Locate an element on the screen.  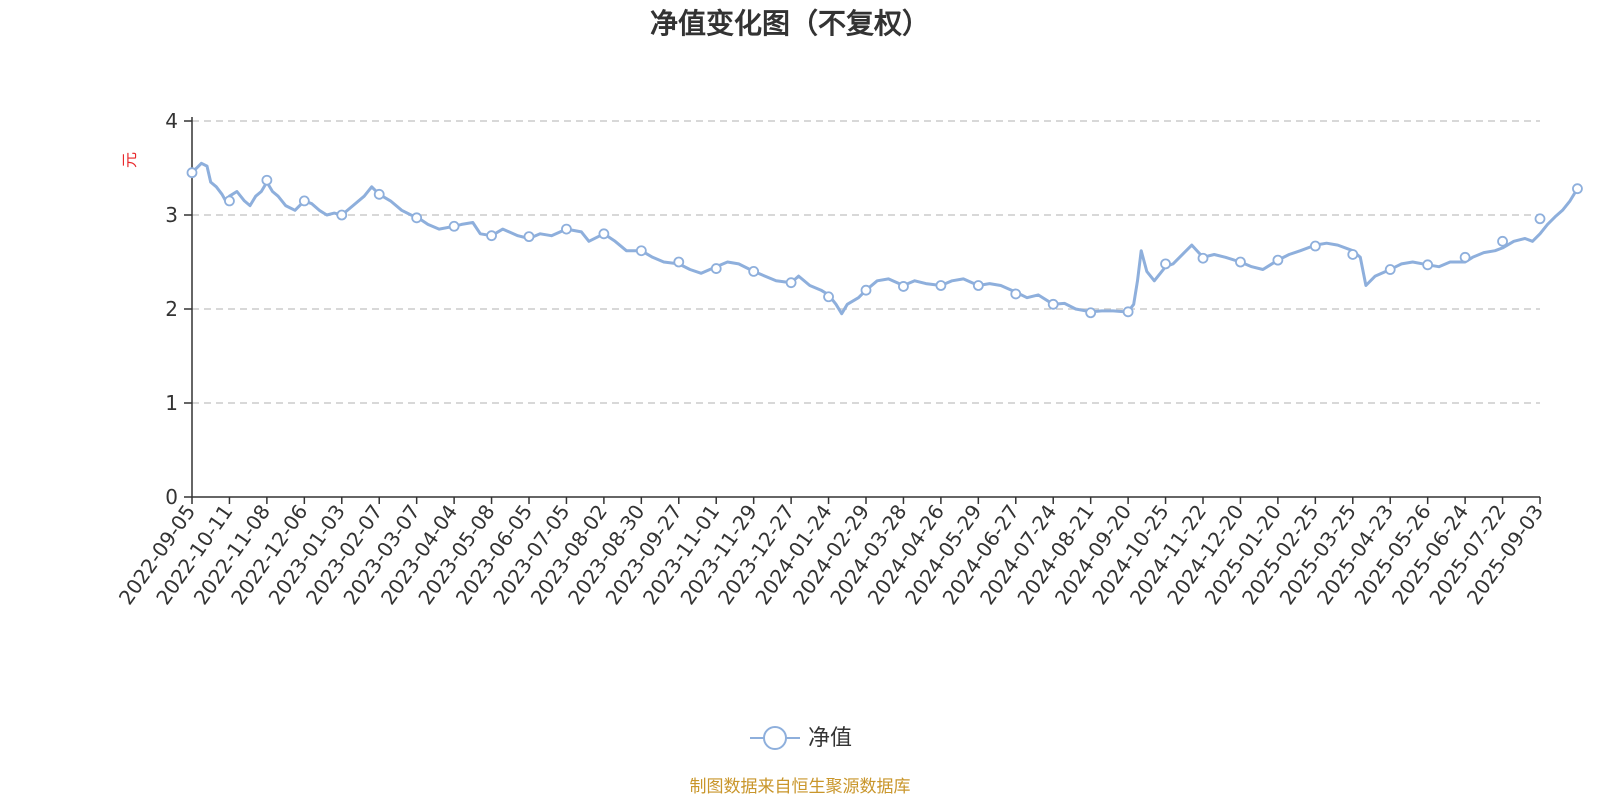
y-tick-label: 0 is located at coordinates (171, 497).